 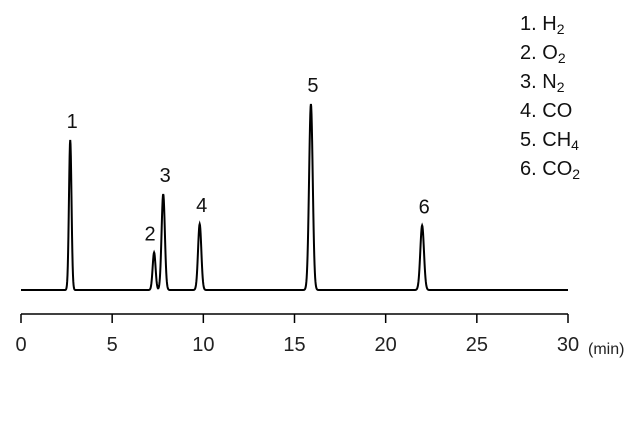 I want to click on legend-item-number: 3., so click(x=531, y=82).